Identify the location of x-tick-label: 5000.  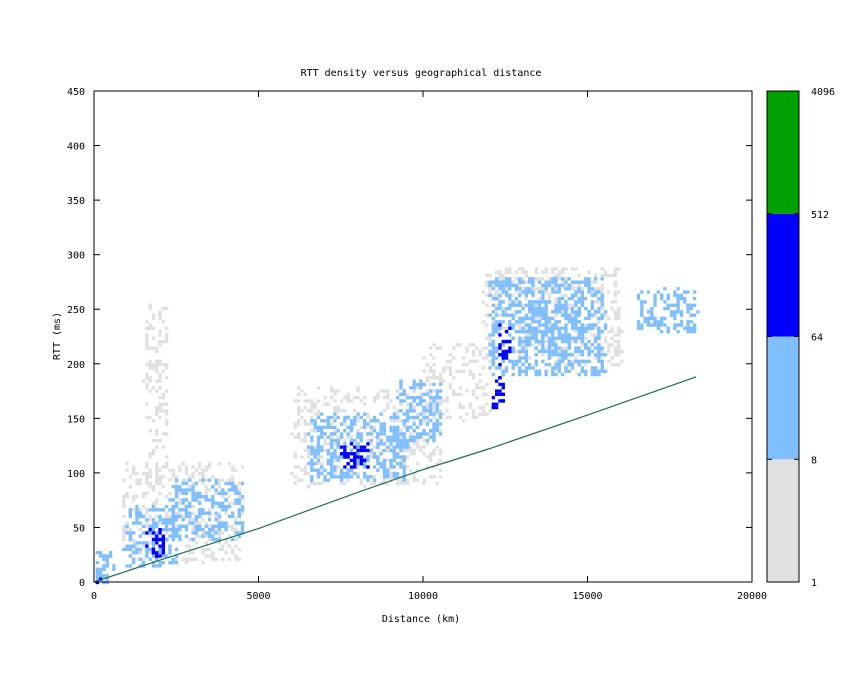
(258, 596).